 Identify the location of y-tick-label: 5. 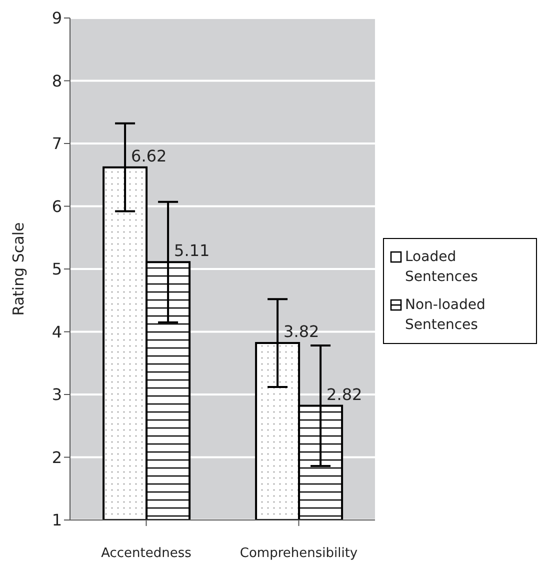
(57, 269).